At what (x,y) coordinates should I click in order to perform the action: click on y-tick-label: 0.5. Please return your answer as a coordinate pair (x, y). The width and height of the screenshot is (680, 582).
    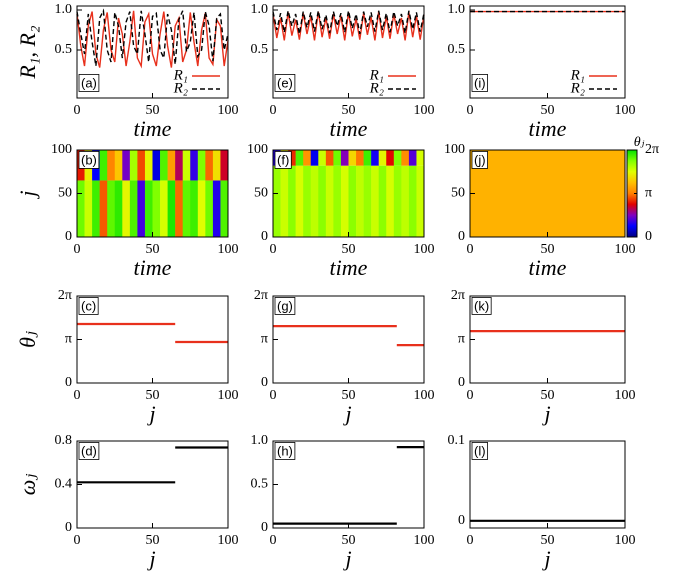
    Looking at the image, I should click on (457, 49).